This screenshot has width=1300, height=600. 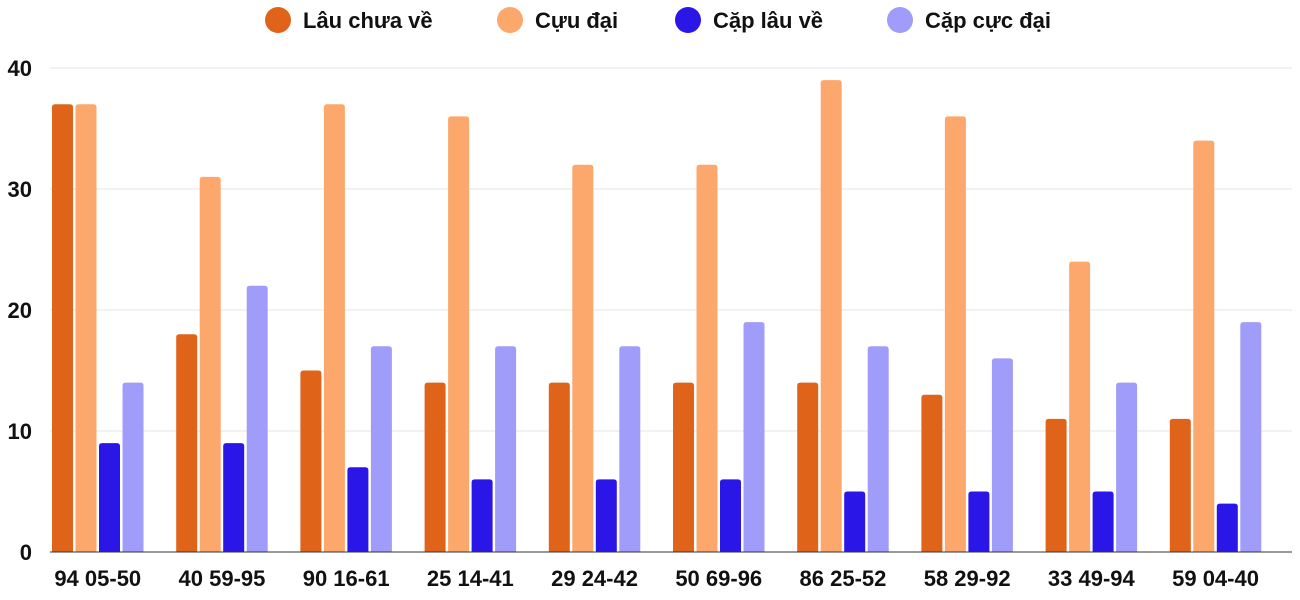 I want to click on legend-label: Cựu đại, so click(x=576, y=20).